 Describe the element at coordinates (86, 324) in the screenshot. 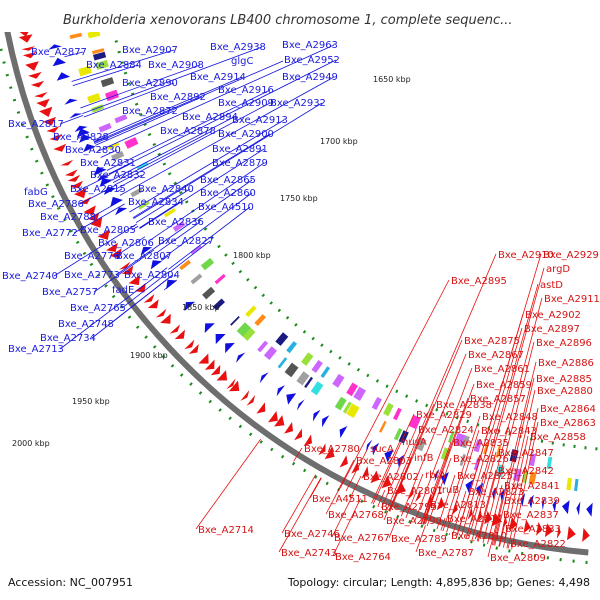

I see `gene-label-forward: Bxe_A2748` at that location.